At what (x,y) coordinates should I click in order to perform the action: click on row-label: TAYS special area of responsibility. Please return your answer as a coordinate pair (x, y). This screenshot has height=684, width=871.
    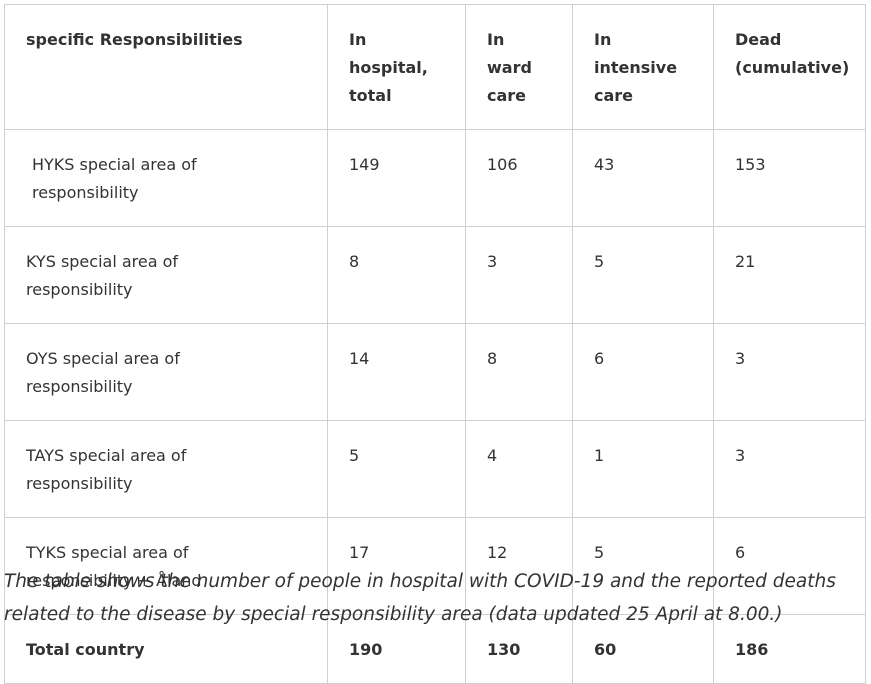
    Looking at the image, I should click on (166, 469).